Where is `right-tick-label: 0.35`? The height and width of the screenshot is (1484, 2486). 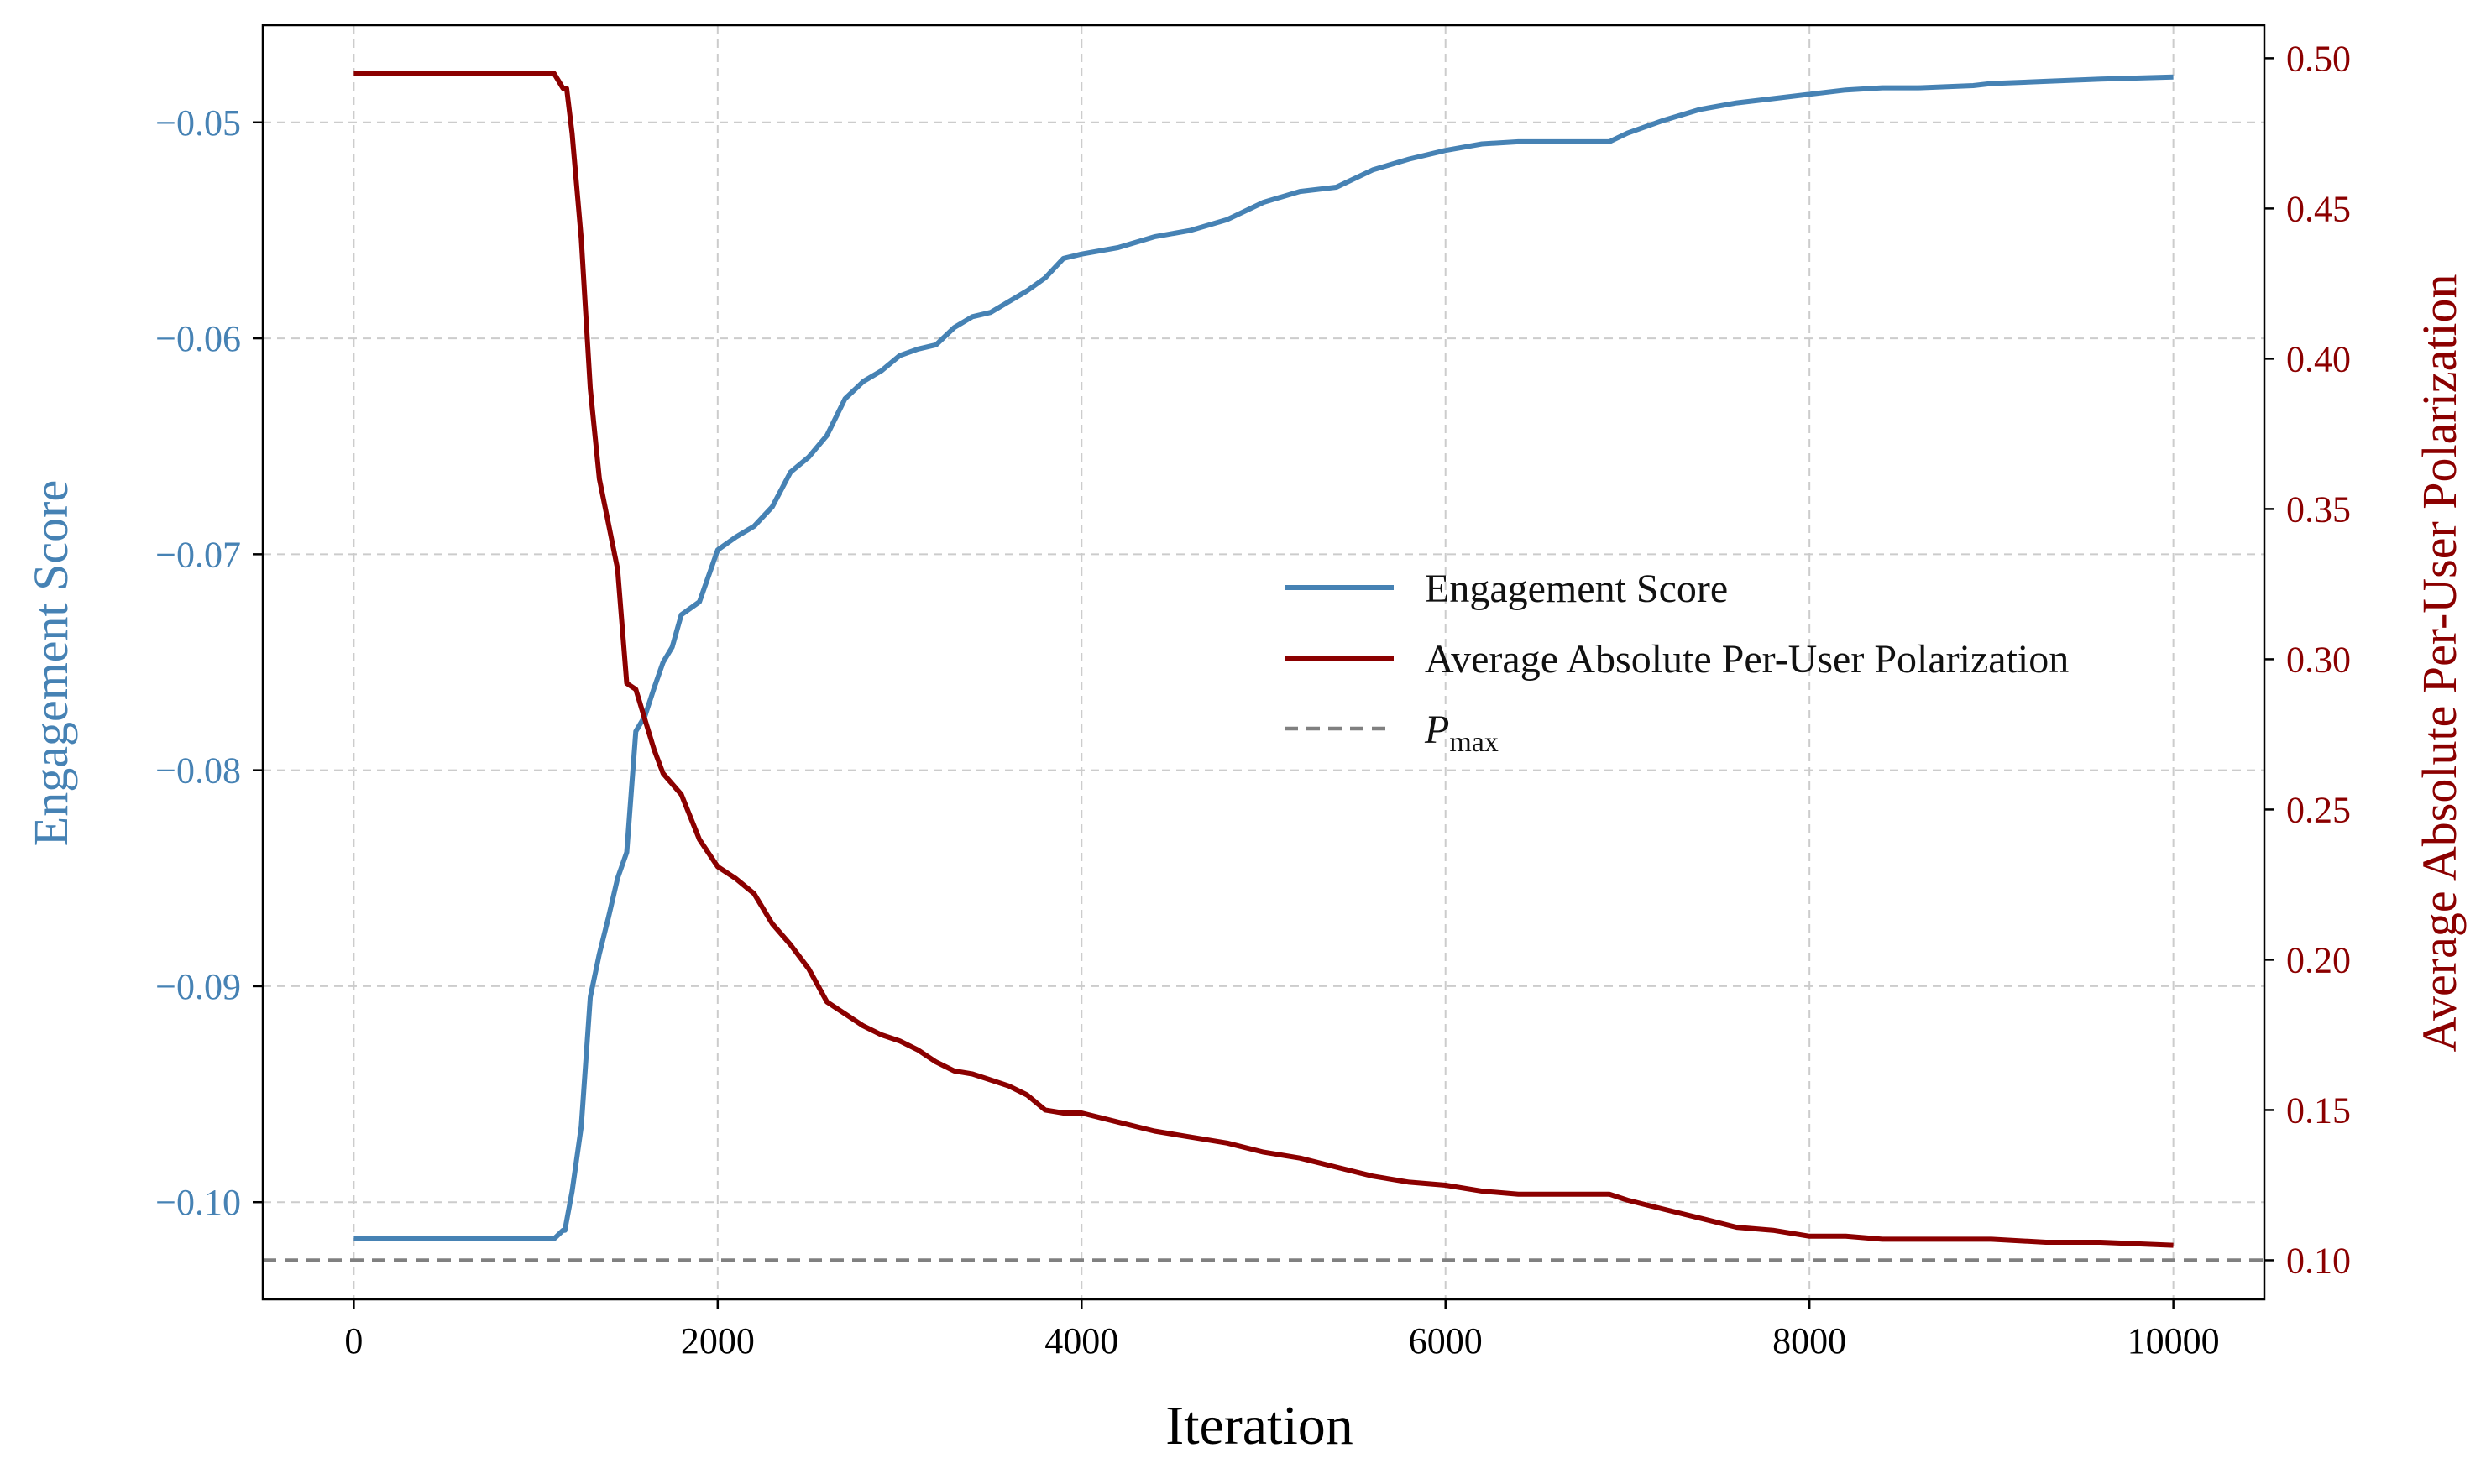
right-tick-label: 0.35 is located at coordinates (2318, 509).